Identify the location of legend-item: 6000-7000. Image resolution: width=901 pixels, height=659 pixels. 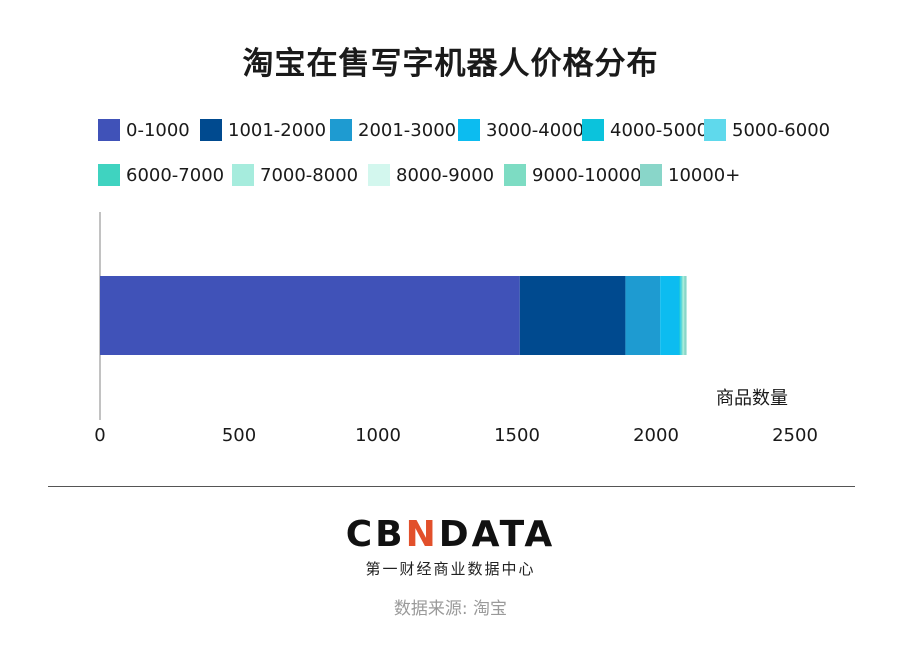
(161, 175).